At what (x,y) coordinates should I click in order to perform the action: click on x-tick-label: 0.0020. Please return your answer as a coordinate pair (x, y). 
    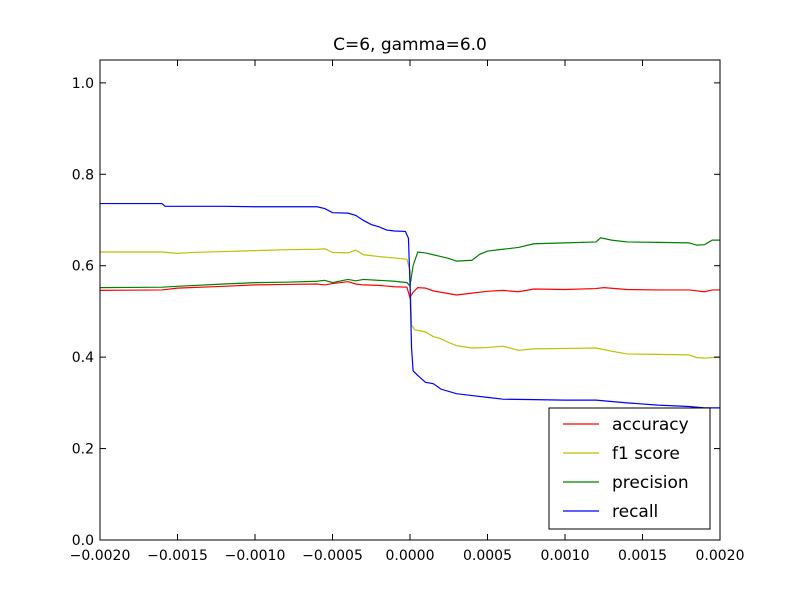
    Looking at the image, I should click on (720, 556).